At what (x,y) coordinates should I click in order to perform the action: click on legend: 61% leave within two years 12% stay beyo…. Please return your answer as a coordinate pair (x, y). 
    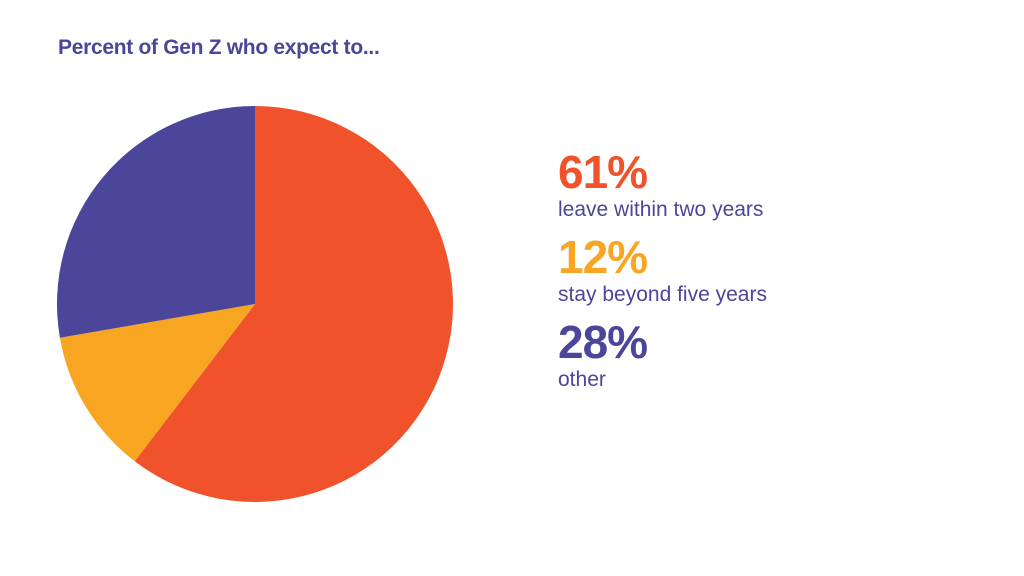
    Looking at the image, I should click on (662, 273).